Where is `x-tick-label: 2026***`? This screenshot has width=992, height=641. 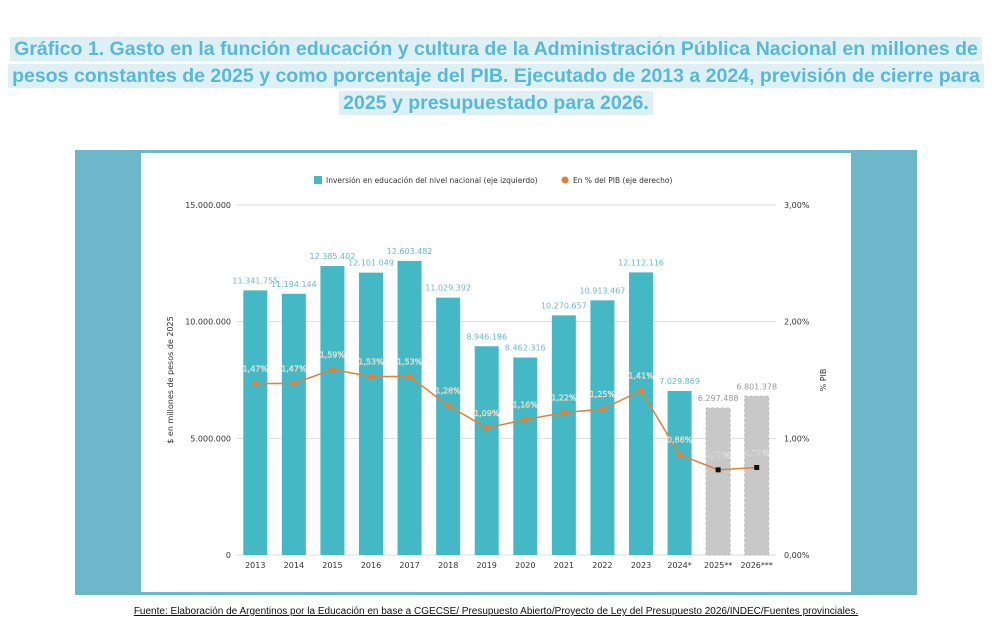
x-tick-label: 2026*** is located at coordinates (757, 565).